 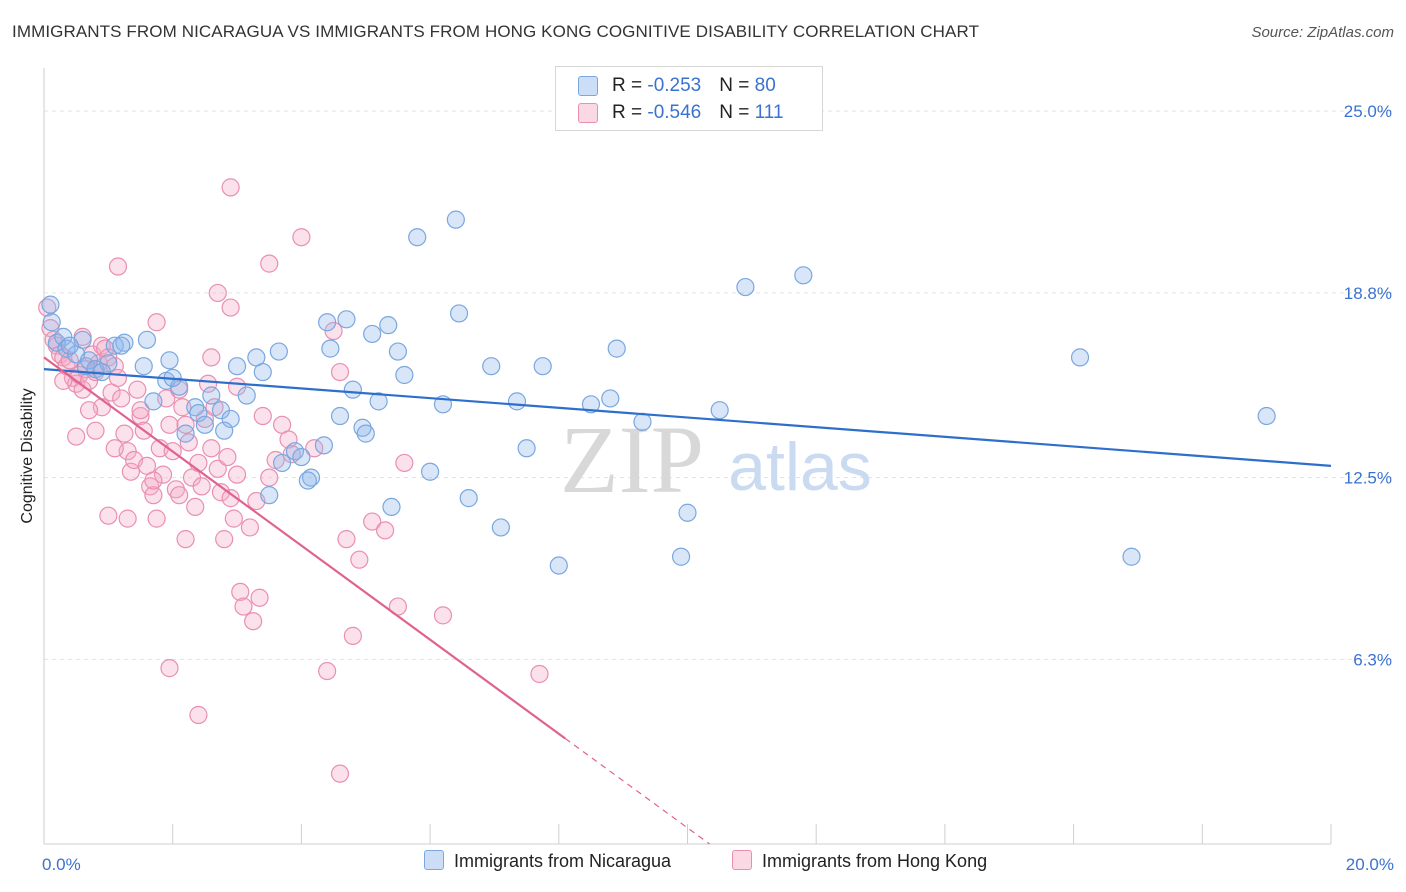 What do you see at coordinates (61, 864) in the screenshot?
I see `x-tick-label: 0.0%` at bounding box center [61, 864].